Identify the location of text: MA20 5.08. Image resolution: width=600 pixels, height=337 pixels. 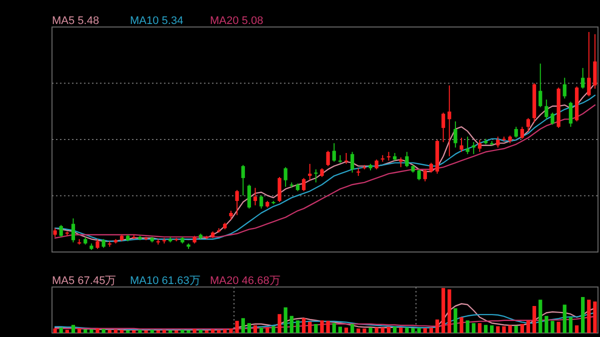
(237, 21).